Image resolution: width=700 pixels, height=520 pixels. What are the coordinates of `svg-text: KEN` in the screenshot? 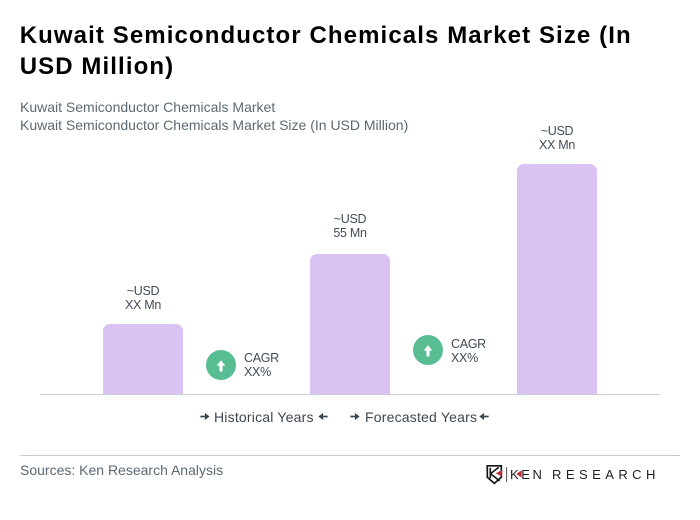 It's located at (527, 474).